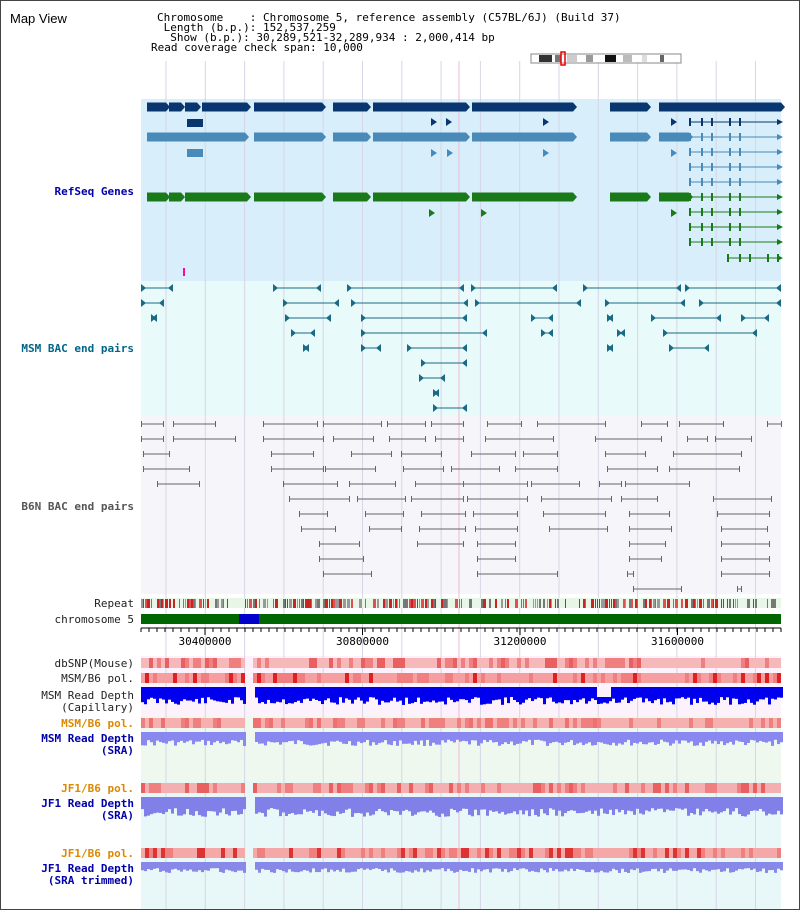 The width and height of the screenshot is (800, 910). I want to click on b6n-bac-label: B6N BAC end pairs, so click(77, 506).